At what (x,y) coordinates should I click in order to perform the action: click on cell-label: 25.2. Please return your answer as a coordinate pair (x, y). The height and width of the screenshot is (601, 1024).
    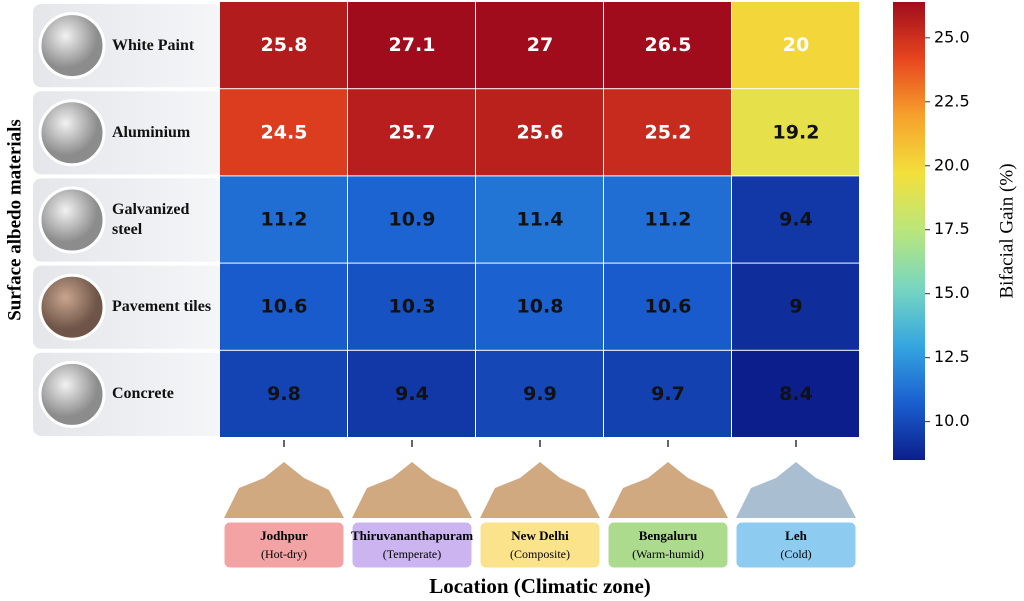
    Looking at the image, I should click on (668, 132).